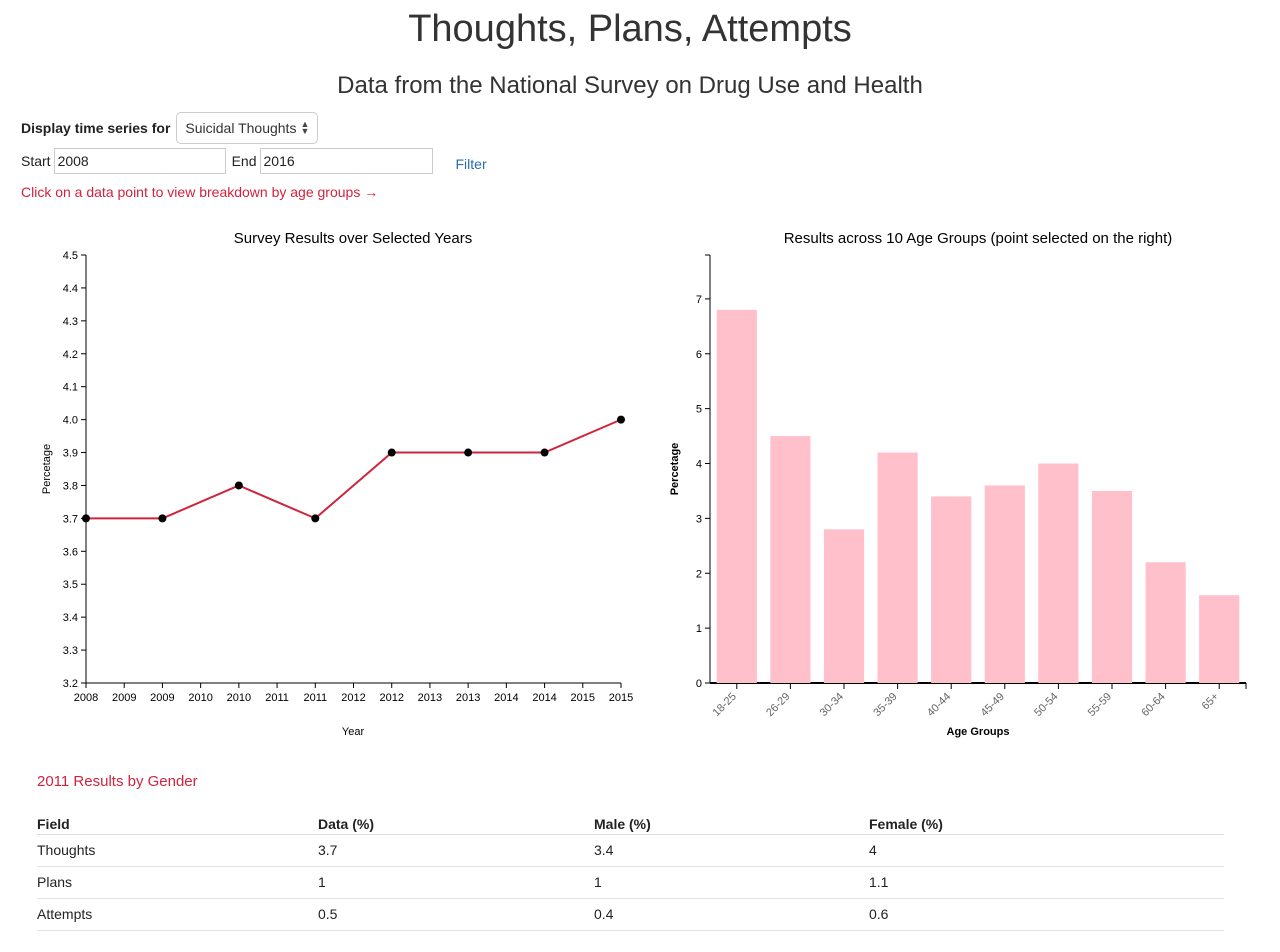 The image size is (1280, 952). Describe the element at coordinates (96, 128) in the screenshot. I see `display-series-label: Display time series for` at that location.